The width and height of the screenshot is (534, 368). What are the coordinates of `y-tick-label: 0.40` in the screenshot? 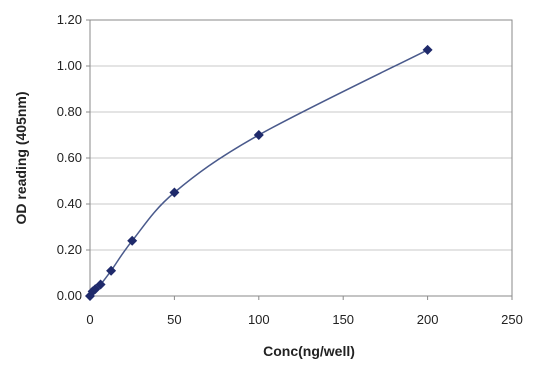 It's located at (69, 203).